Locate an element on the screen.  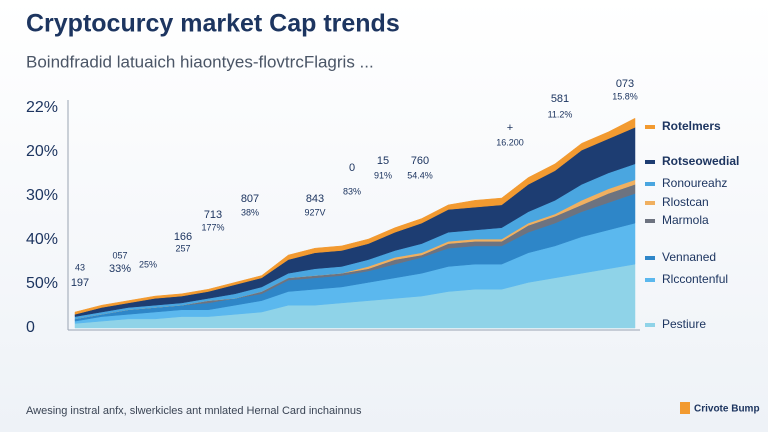
y-tick-label: 50% is located at coordinates (42, 283).